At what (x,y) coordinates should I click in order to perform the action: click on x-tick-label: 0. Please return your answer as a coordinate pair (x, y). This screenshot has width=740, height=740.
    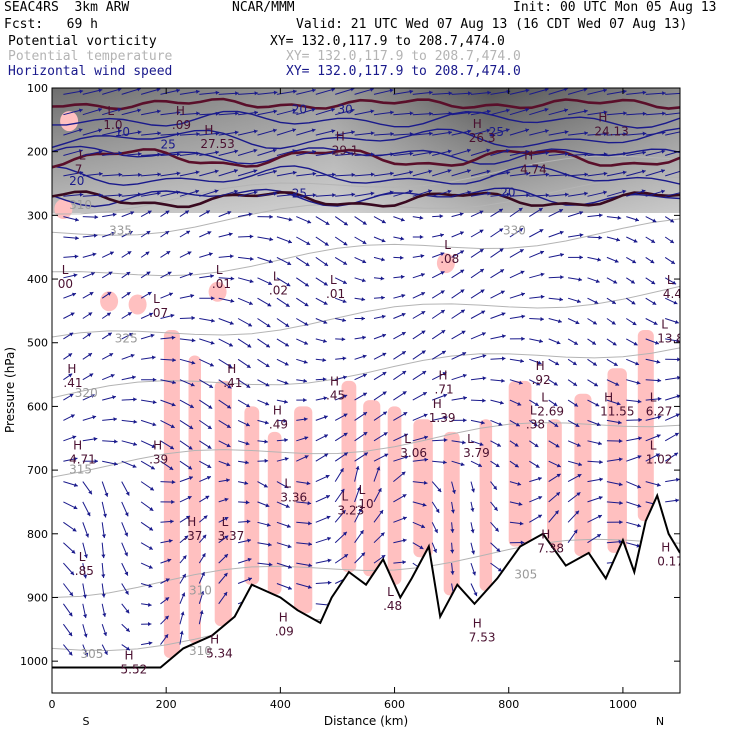
    Looking at the image, I should click on (52, 704).